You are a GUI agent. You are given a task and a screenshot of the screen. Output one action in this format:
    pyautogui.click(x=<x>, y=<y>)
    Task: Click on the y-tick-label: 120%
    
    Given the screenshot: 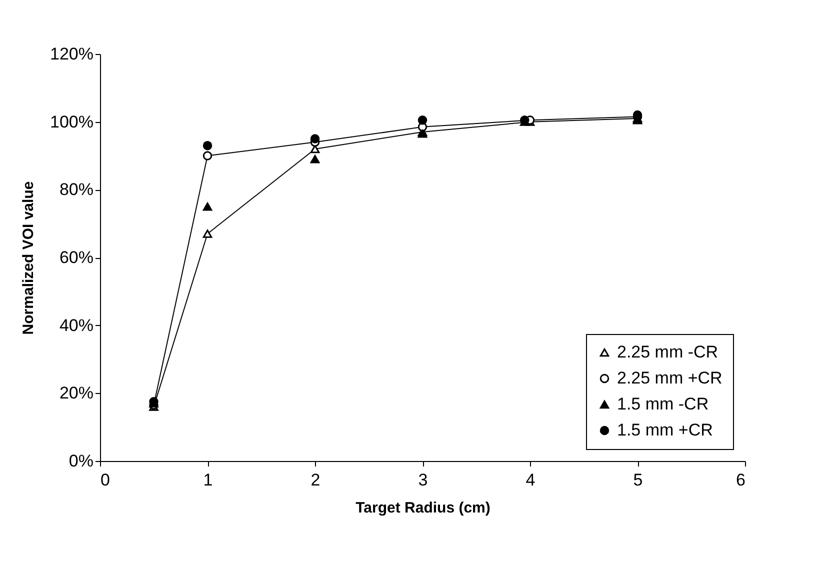 What is the action you would take?
    pyautogui.click(x=72, y=54)
    